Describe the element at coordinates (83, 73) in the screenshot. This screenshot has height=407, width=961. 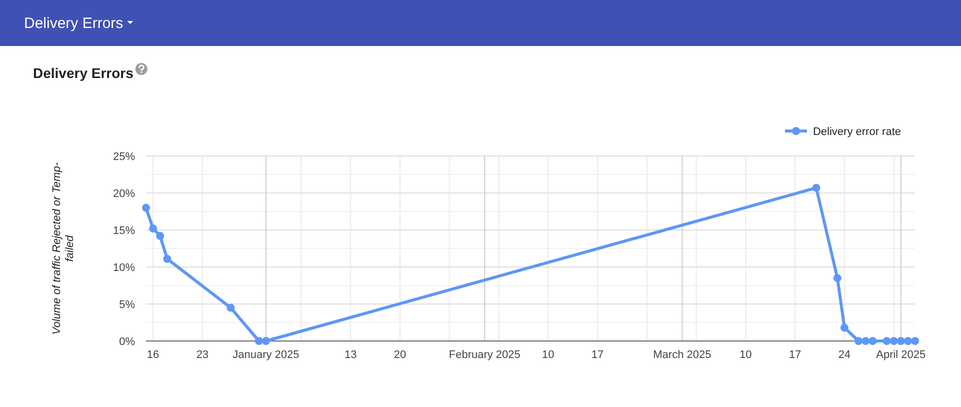
I see `chart-title: Delivery Errors` at that location.